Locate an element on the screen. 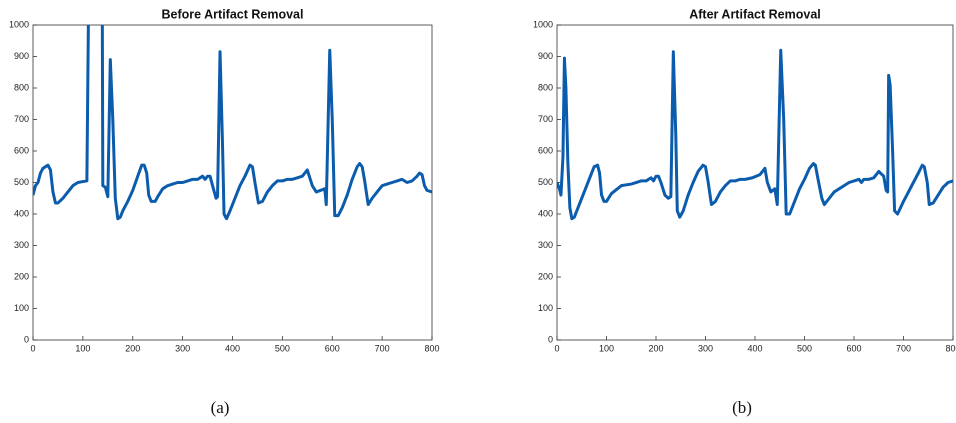 The width and height of the screenshot is (956, 423). caption: (b) is located at coordinates (742, 407).